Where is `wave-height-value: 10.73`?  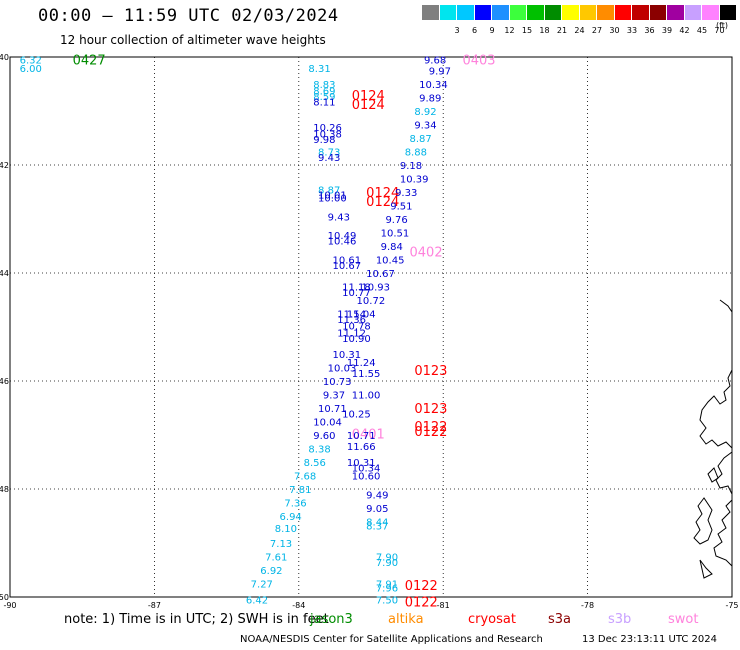 wave-height-value: 10.73 is located at coordinates (337, 382).